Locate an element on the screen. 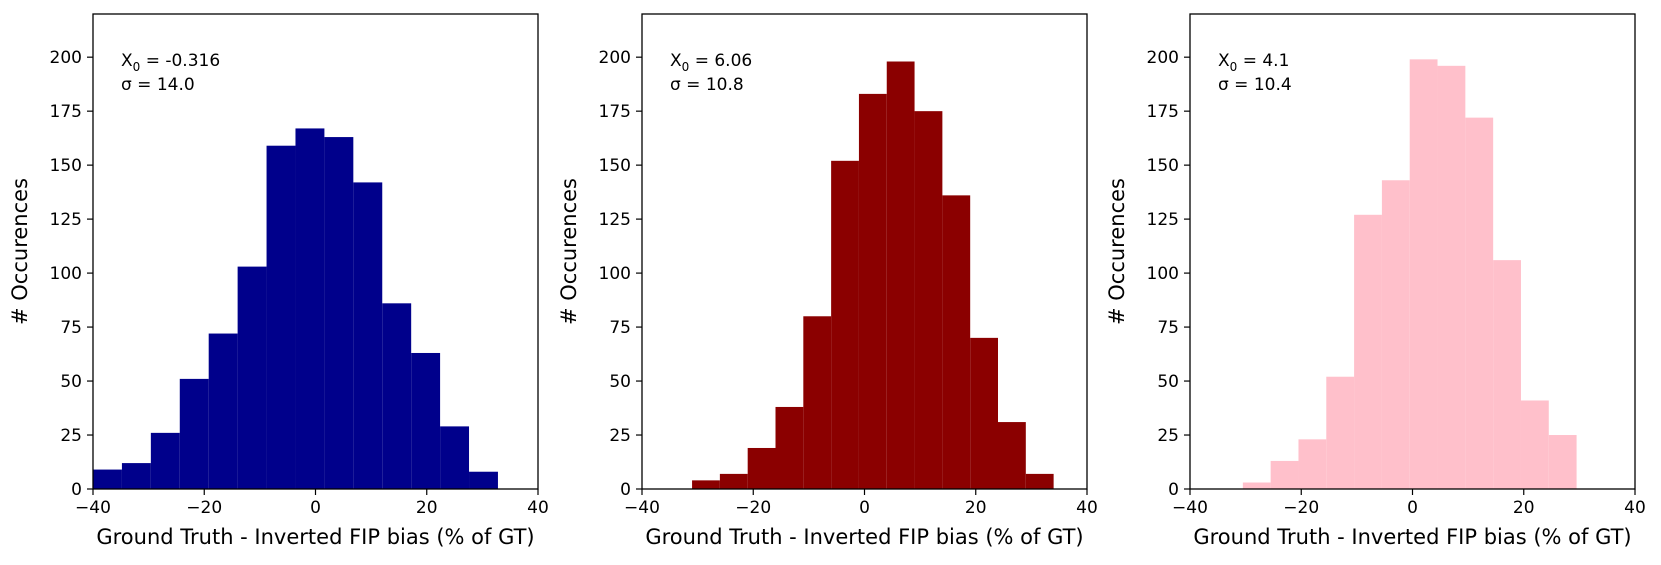 The width and height of the screenshot is (1661, 565). annotation-sigma: σ = 10.8 is located at coordinates (707, 85).